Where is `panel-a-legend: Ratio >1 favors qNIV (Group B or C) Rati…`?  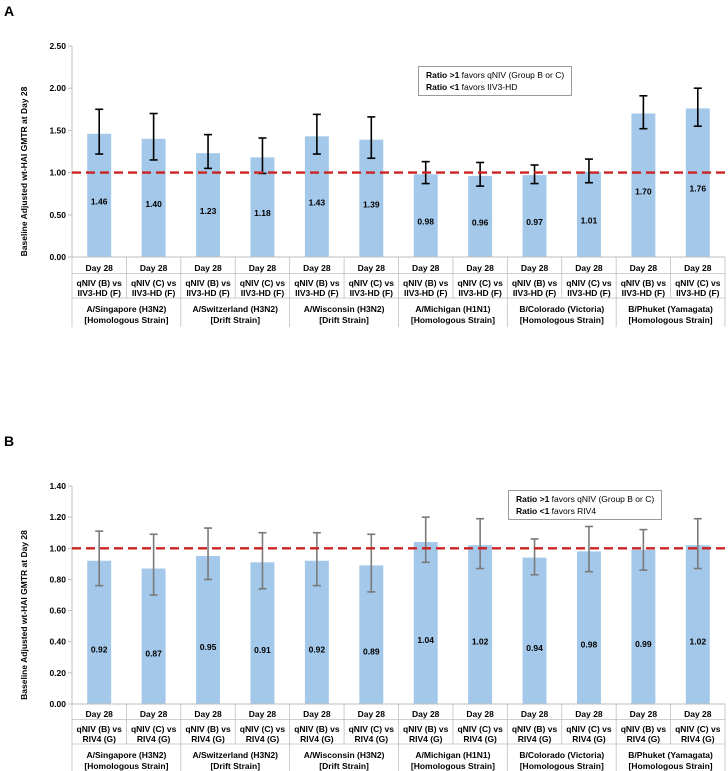
panel-a-legend: Ratio >1 favors qNIV (Group B or C) Rati… is located at coordinates (495, 81).